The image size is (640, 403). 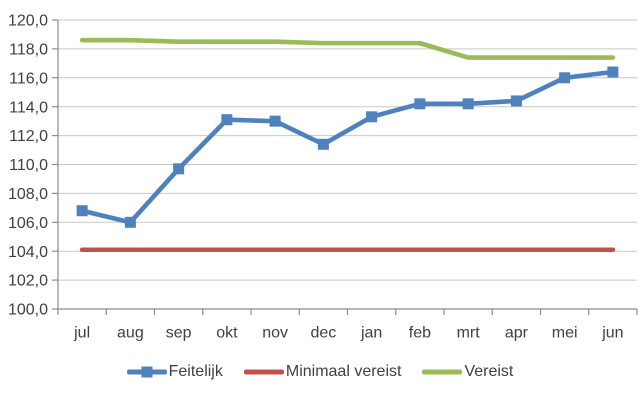 I want to click on legend-label-vereist: Vereist, so click(x=489, y=371).